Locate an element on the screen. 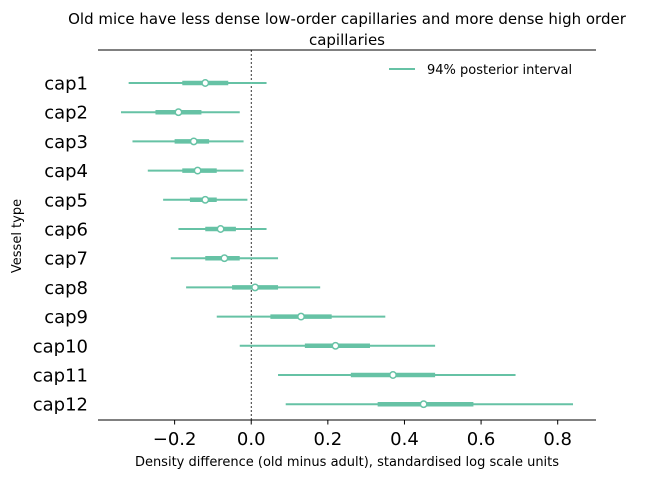 Image resolution: width=665 pixels, height=478 pixels. interval-cap1 is located at coordinates (197, 83).